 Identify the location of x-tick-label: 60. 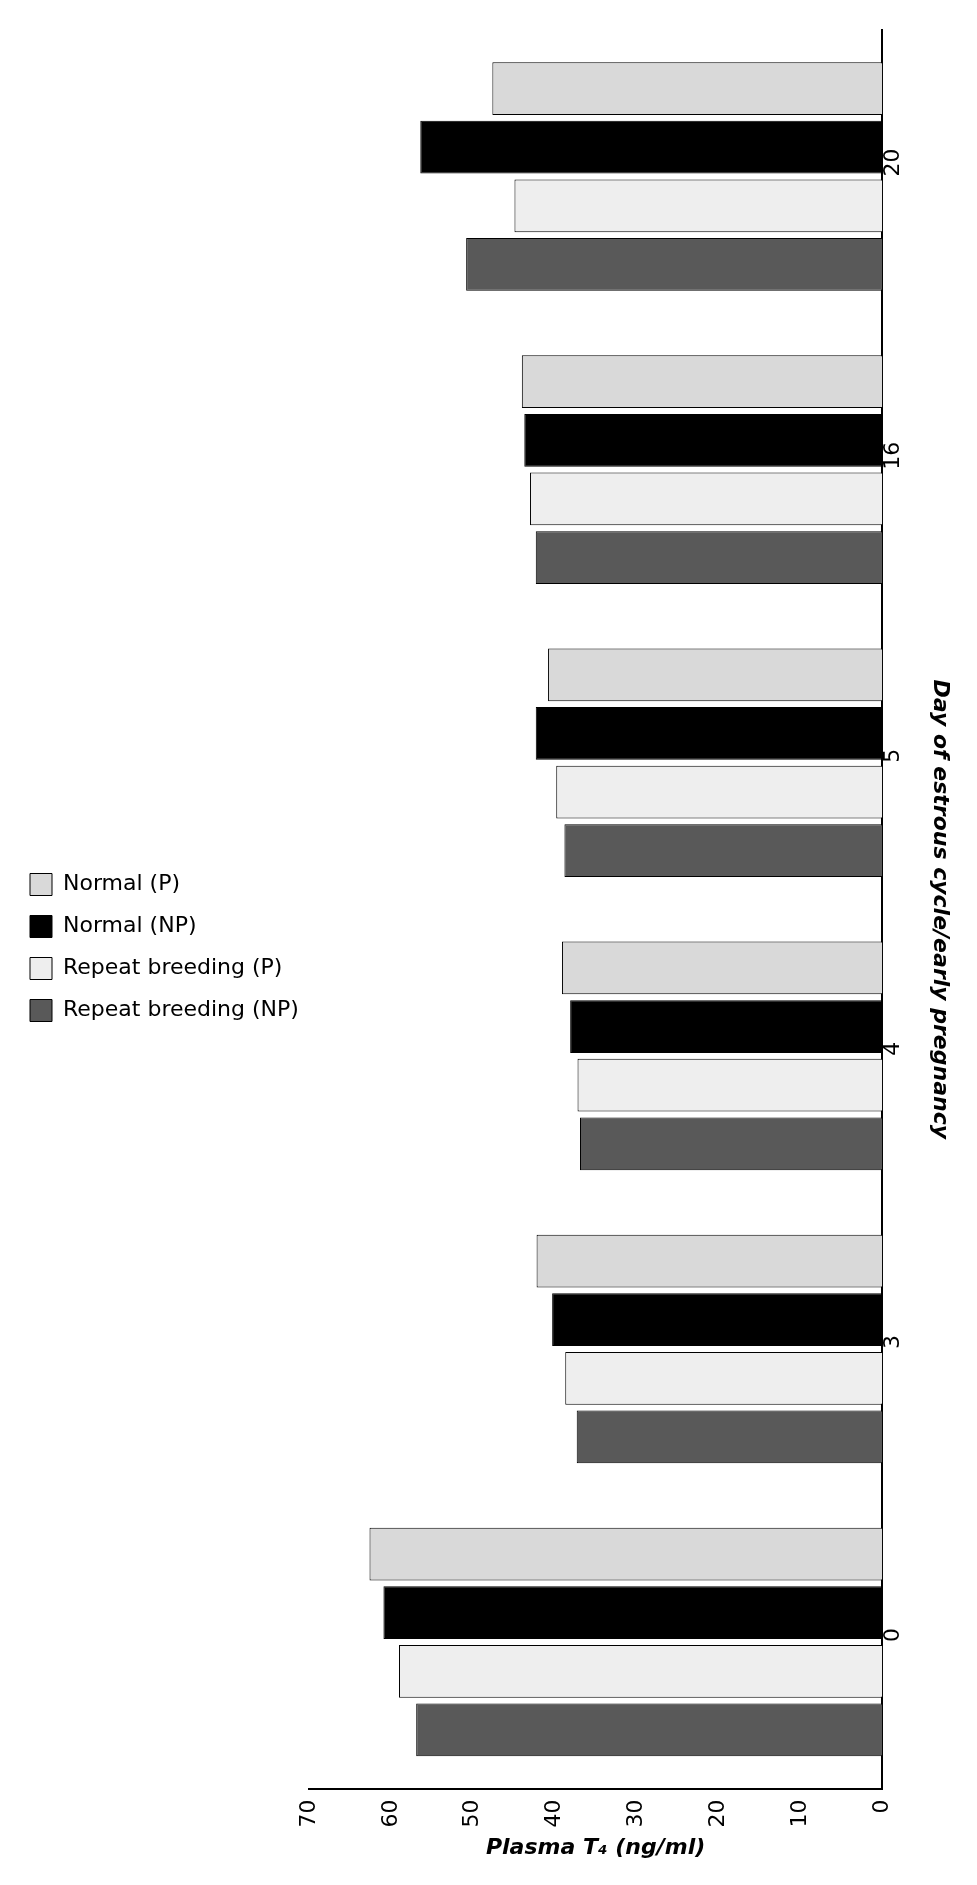
(389, 1813).